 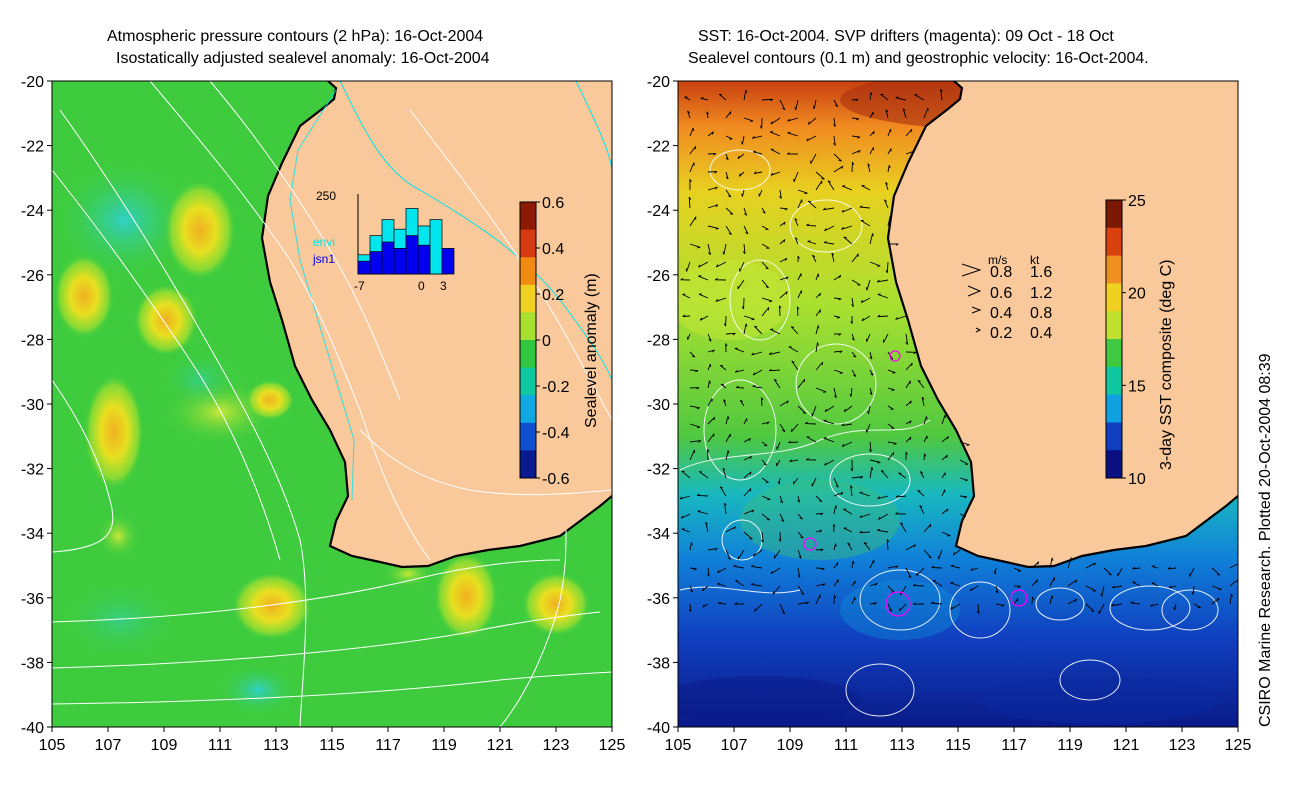 What do you see at coordinates (32, 82) in the screenshot?
I see `left-lat-tick-label: -20` at bounding box center [32, 82].